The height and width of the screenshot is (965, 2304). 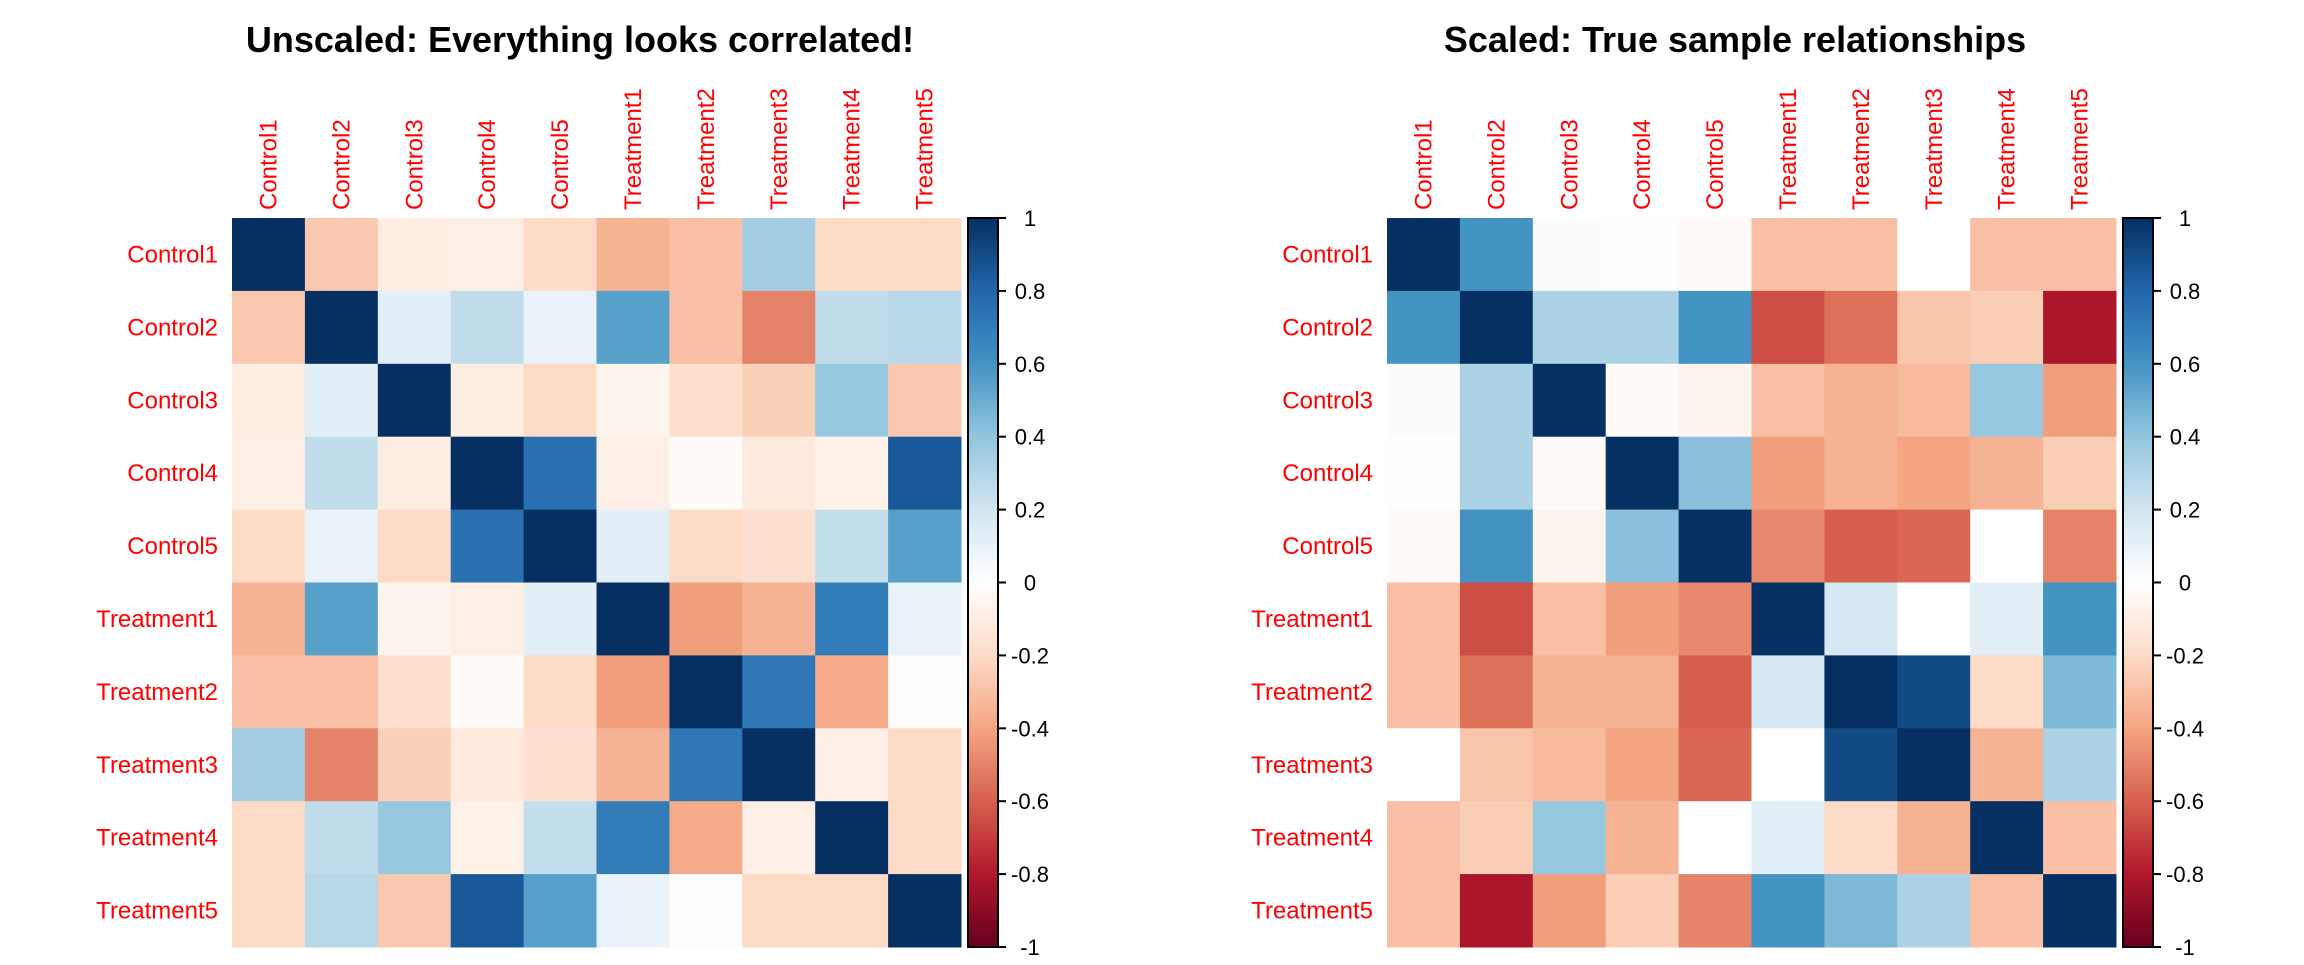 What do you see at coordinates (2185, 728) in the screenshot?
I see `colorbar-tick-label: -0.4` at bounding box center [2185, 728].